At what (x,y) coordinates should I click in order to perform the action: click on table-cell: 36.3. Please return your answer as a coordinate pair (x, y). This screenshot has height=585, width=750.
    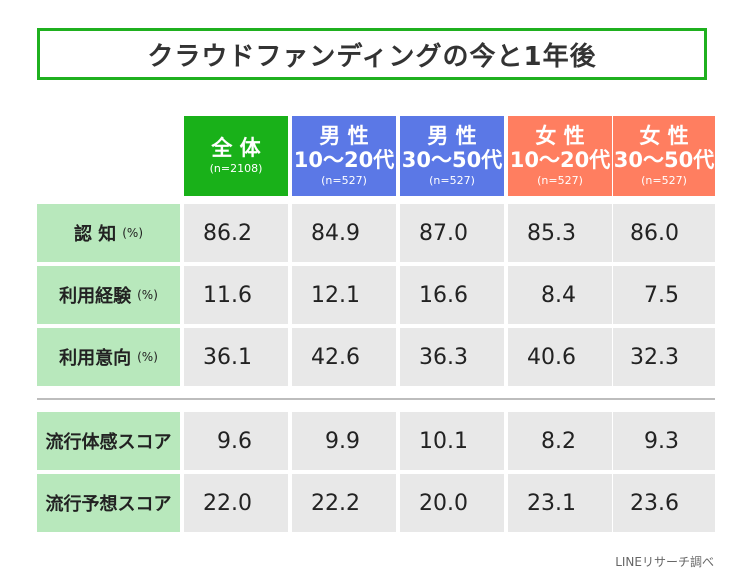
    Looking at the image, I should click on (452, 357).